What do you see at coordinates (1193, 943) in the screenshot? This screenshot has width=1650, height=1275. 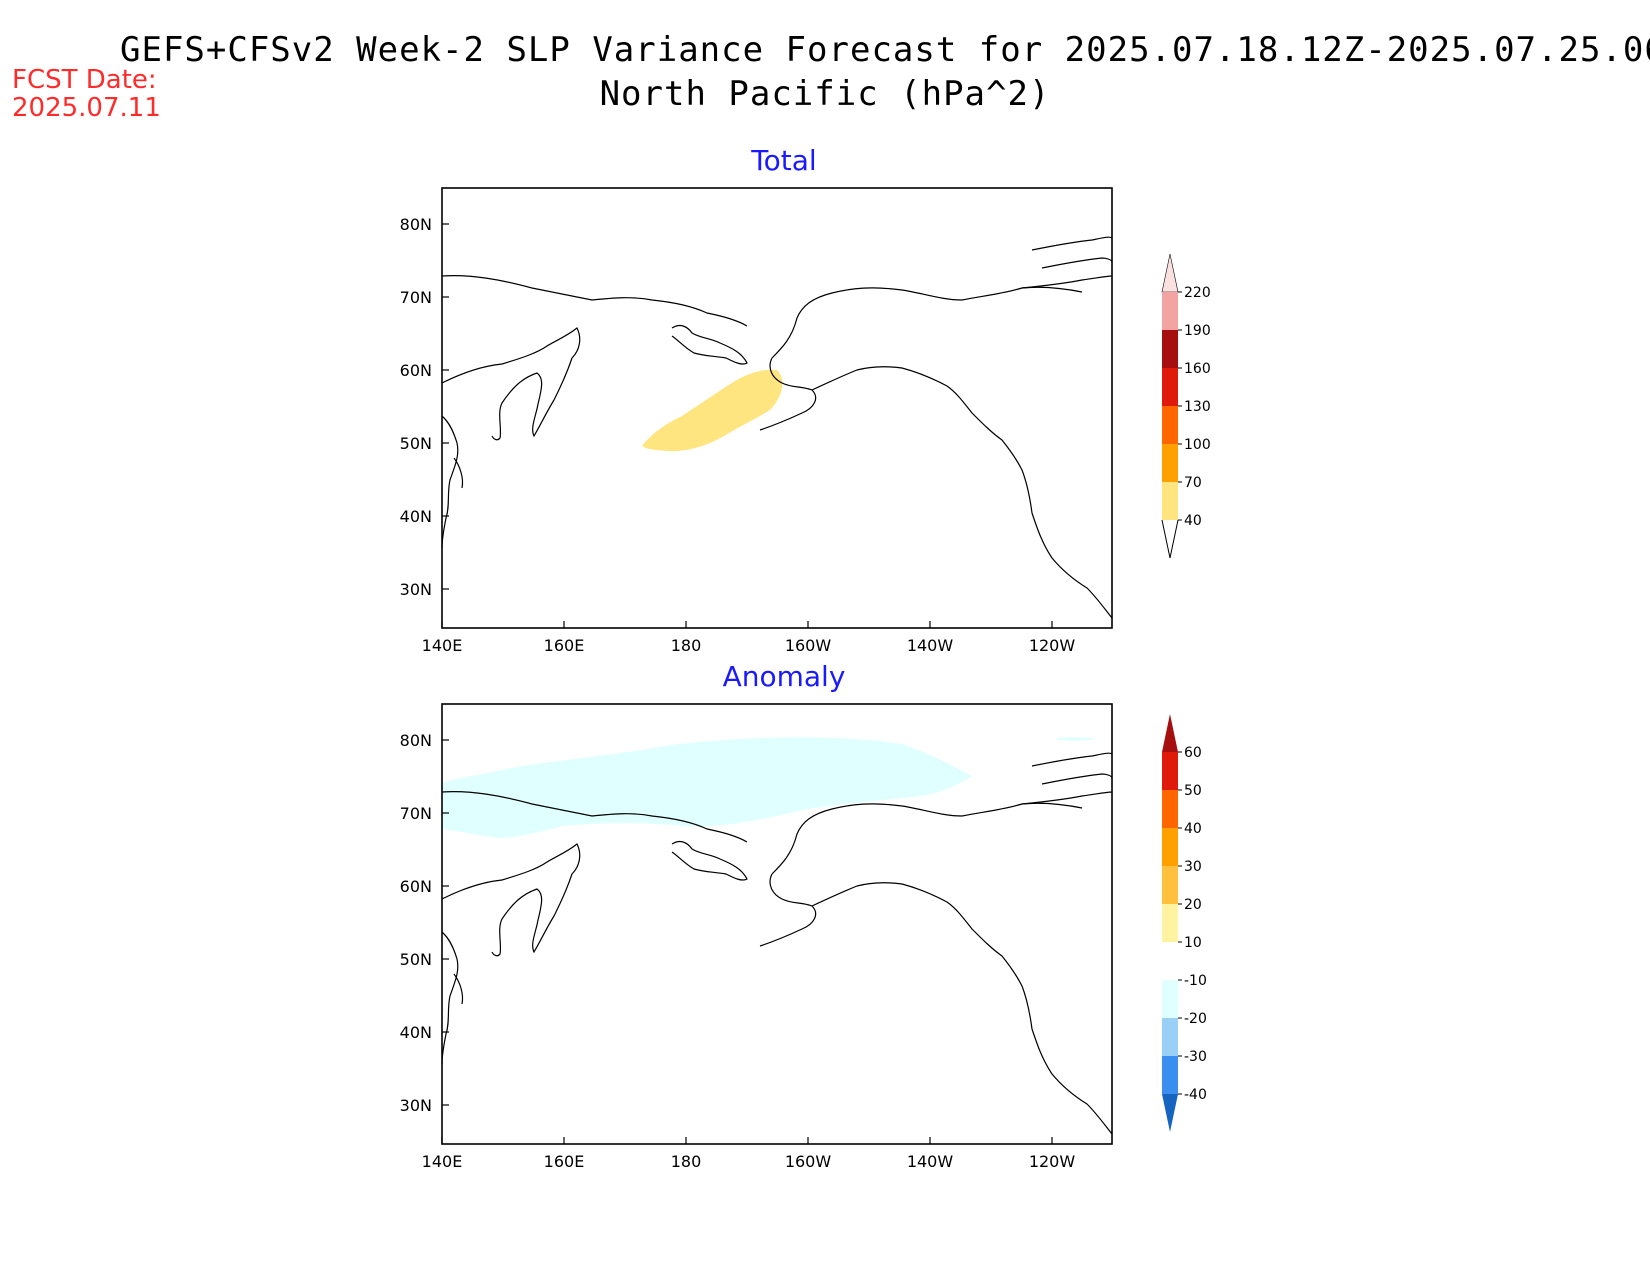 I see `colorbar-label: 10` at bounding box center [1193, 943].